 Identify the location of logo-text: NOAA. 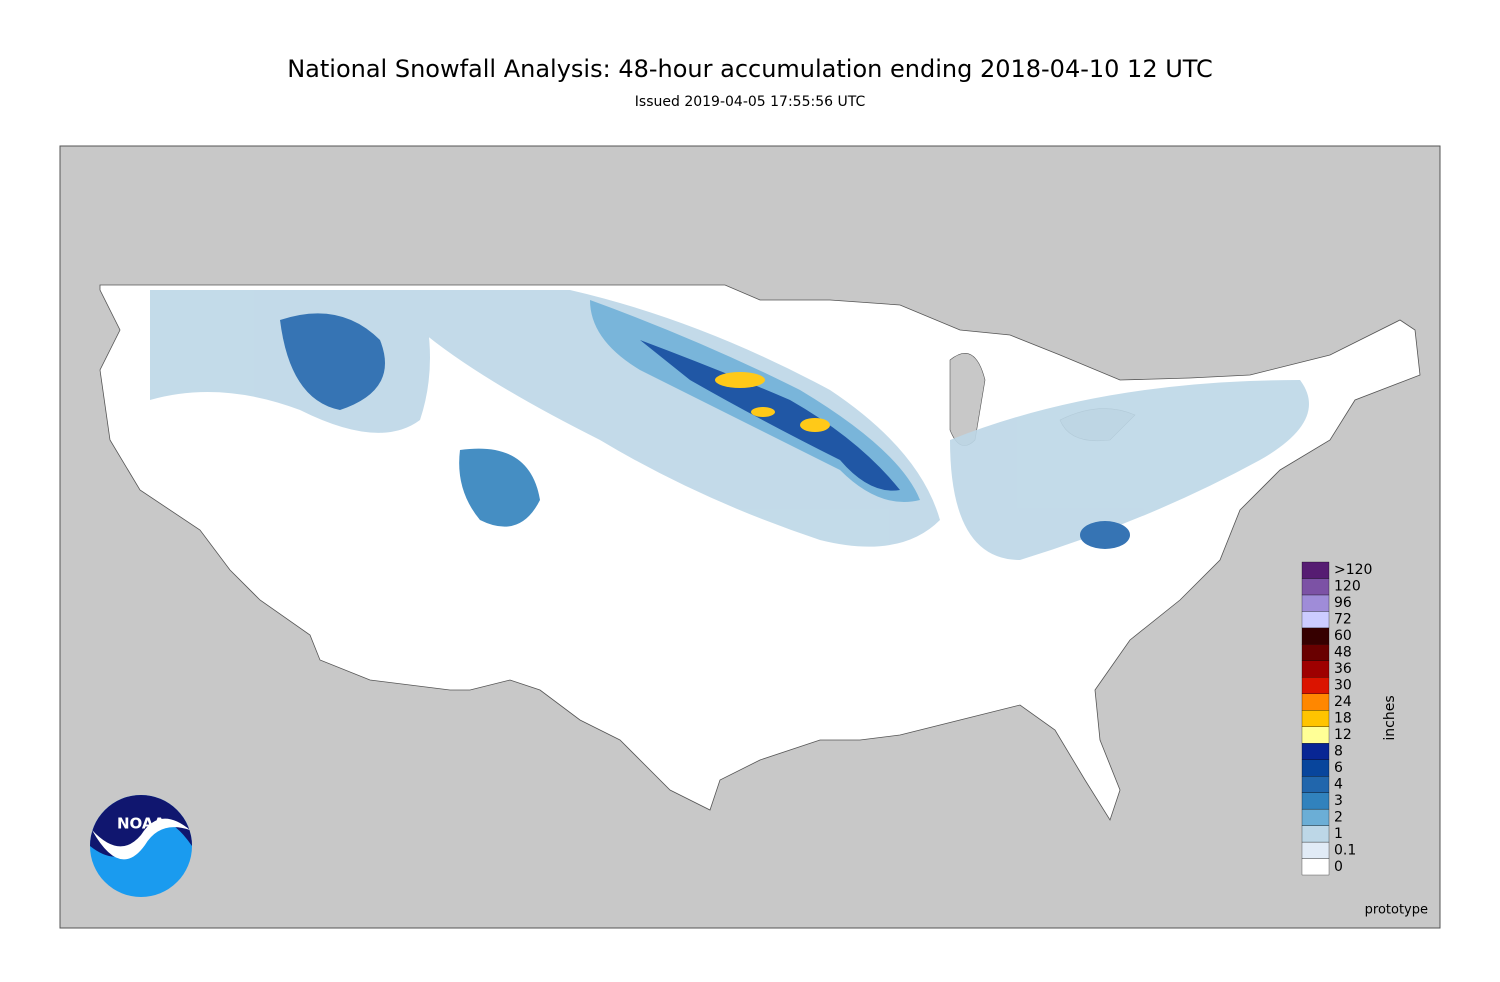
(141, 824).